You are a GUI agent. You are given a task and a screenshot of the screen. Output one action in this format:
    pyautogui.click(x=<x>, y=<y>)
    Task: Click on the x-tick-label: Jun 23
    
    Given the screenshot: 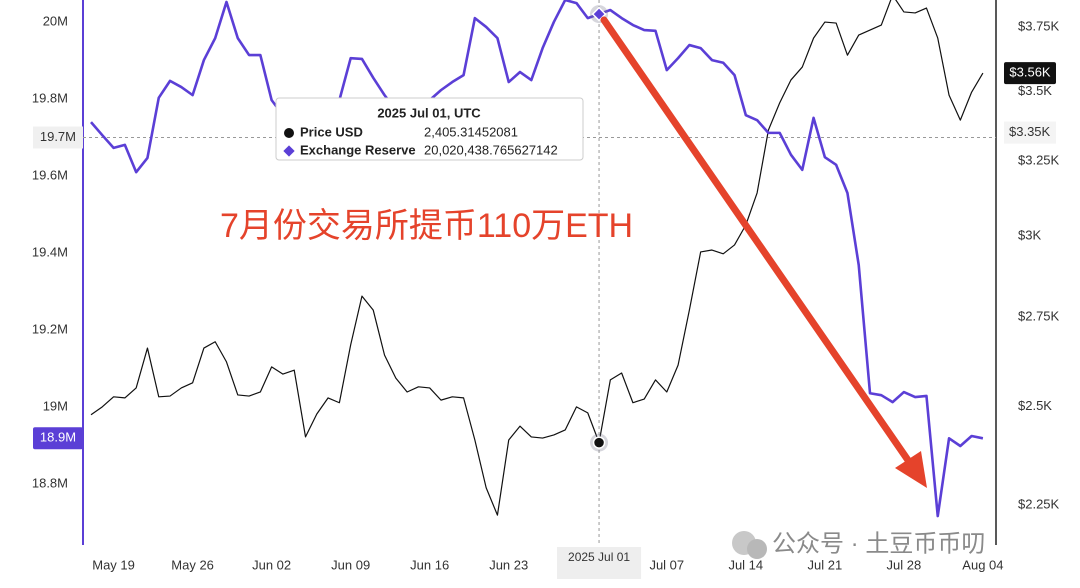 What is the action you would take?
    pyautogui.click(x=508, y=564)
    